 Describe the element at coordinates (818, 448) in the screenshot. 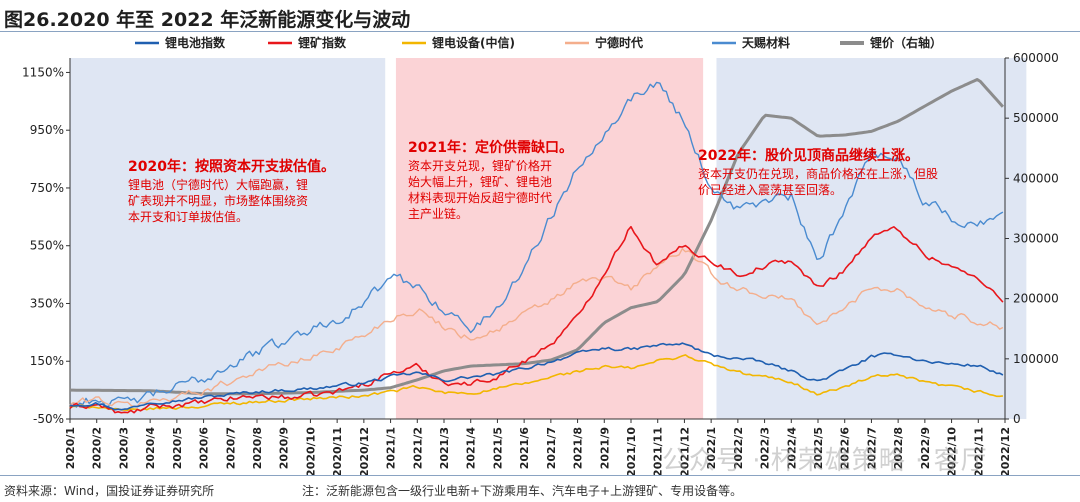

I see `x-tick-label: 2022/5` at that location.